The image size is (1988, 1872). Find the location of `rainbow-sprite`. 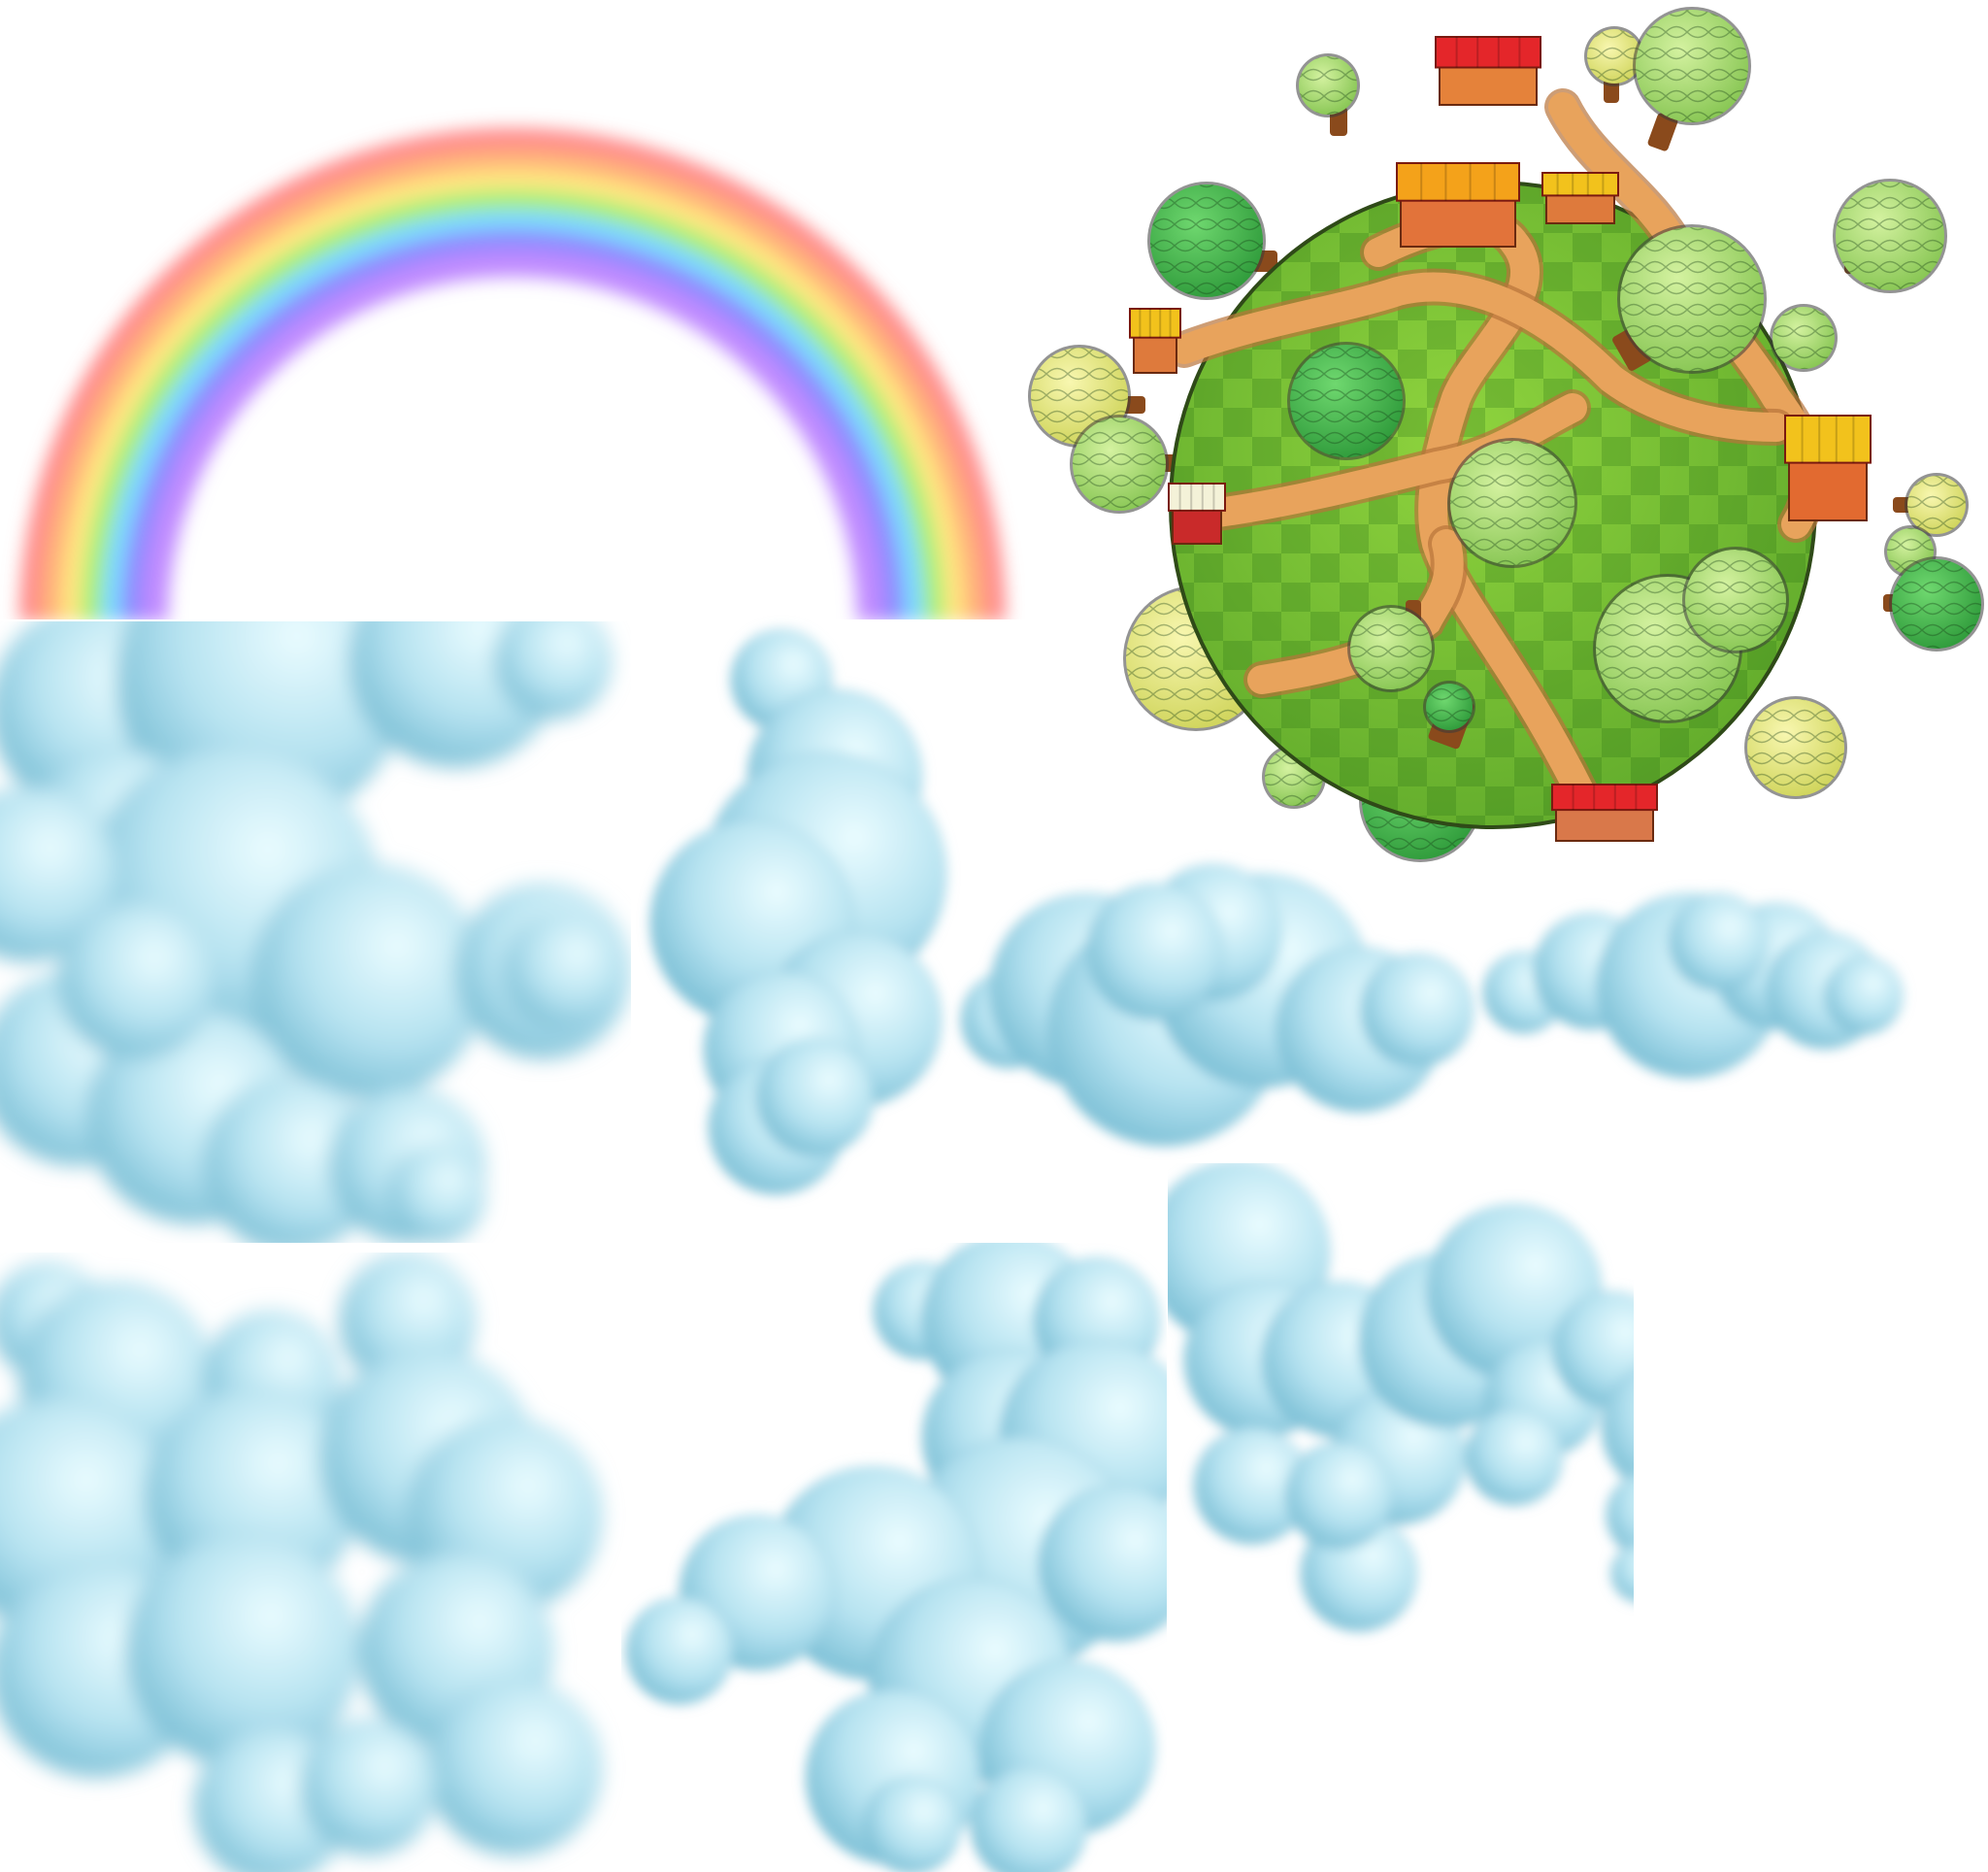

rainbow-sprite is located at coordinates (513, 373).